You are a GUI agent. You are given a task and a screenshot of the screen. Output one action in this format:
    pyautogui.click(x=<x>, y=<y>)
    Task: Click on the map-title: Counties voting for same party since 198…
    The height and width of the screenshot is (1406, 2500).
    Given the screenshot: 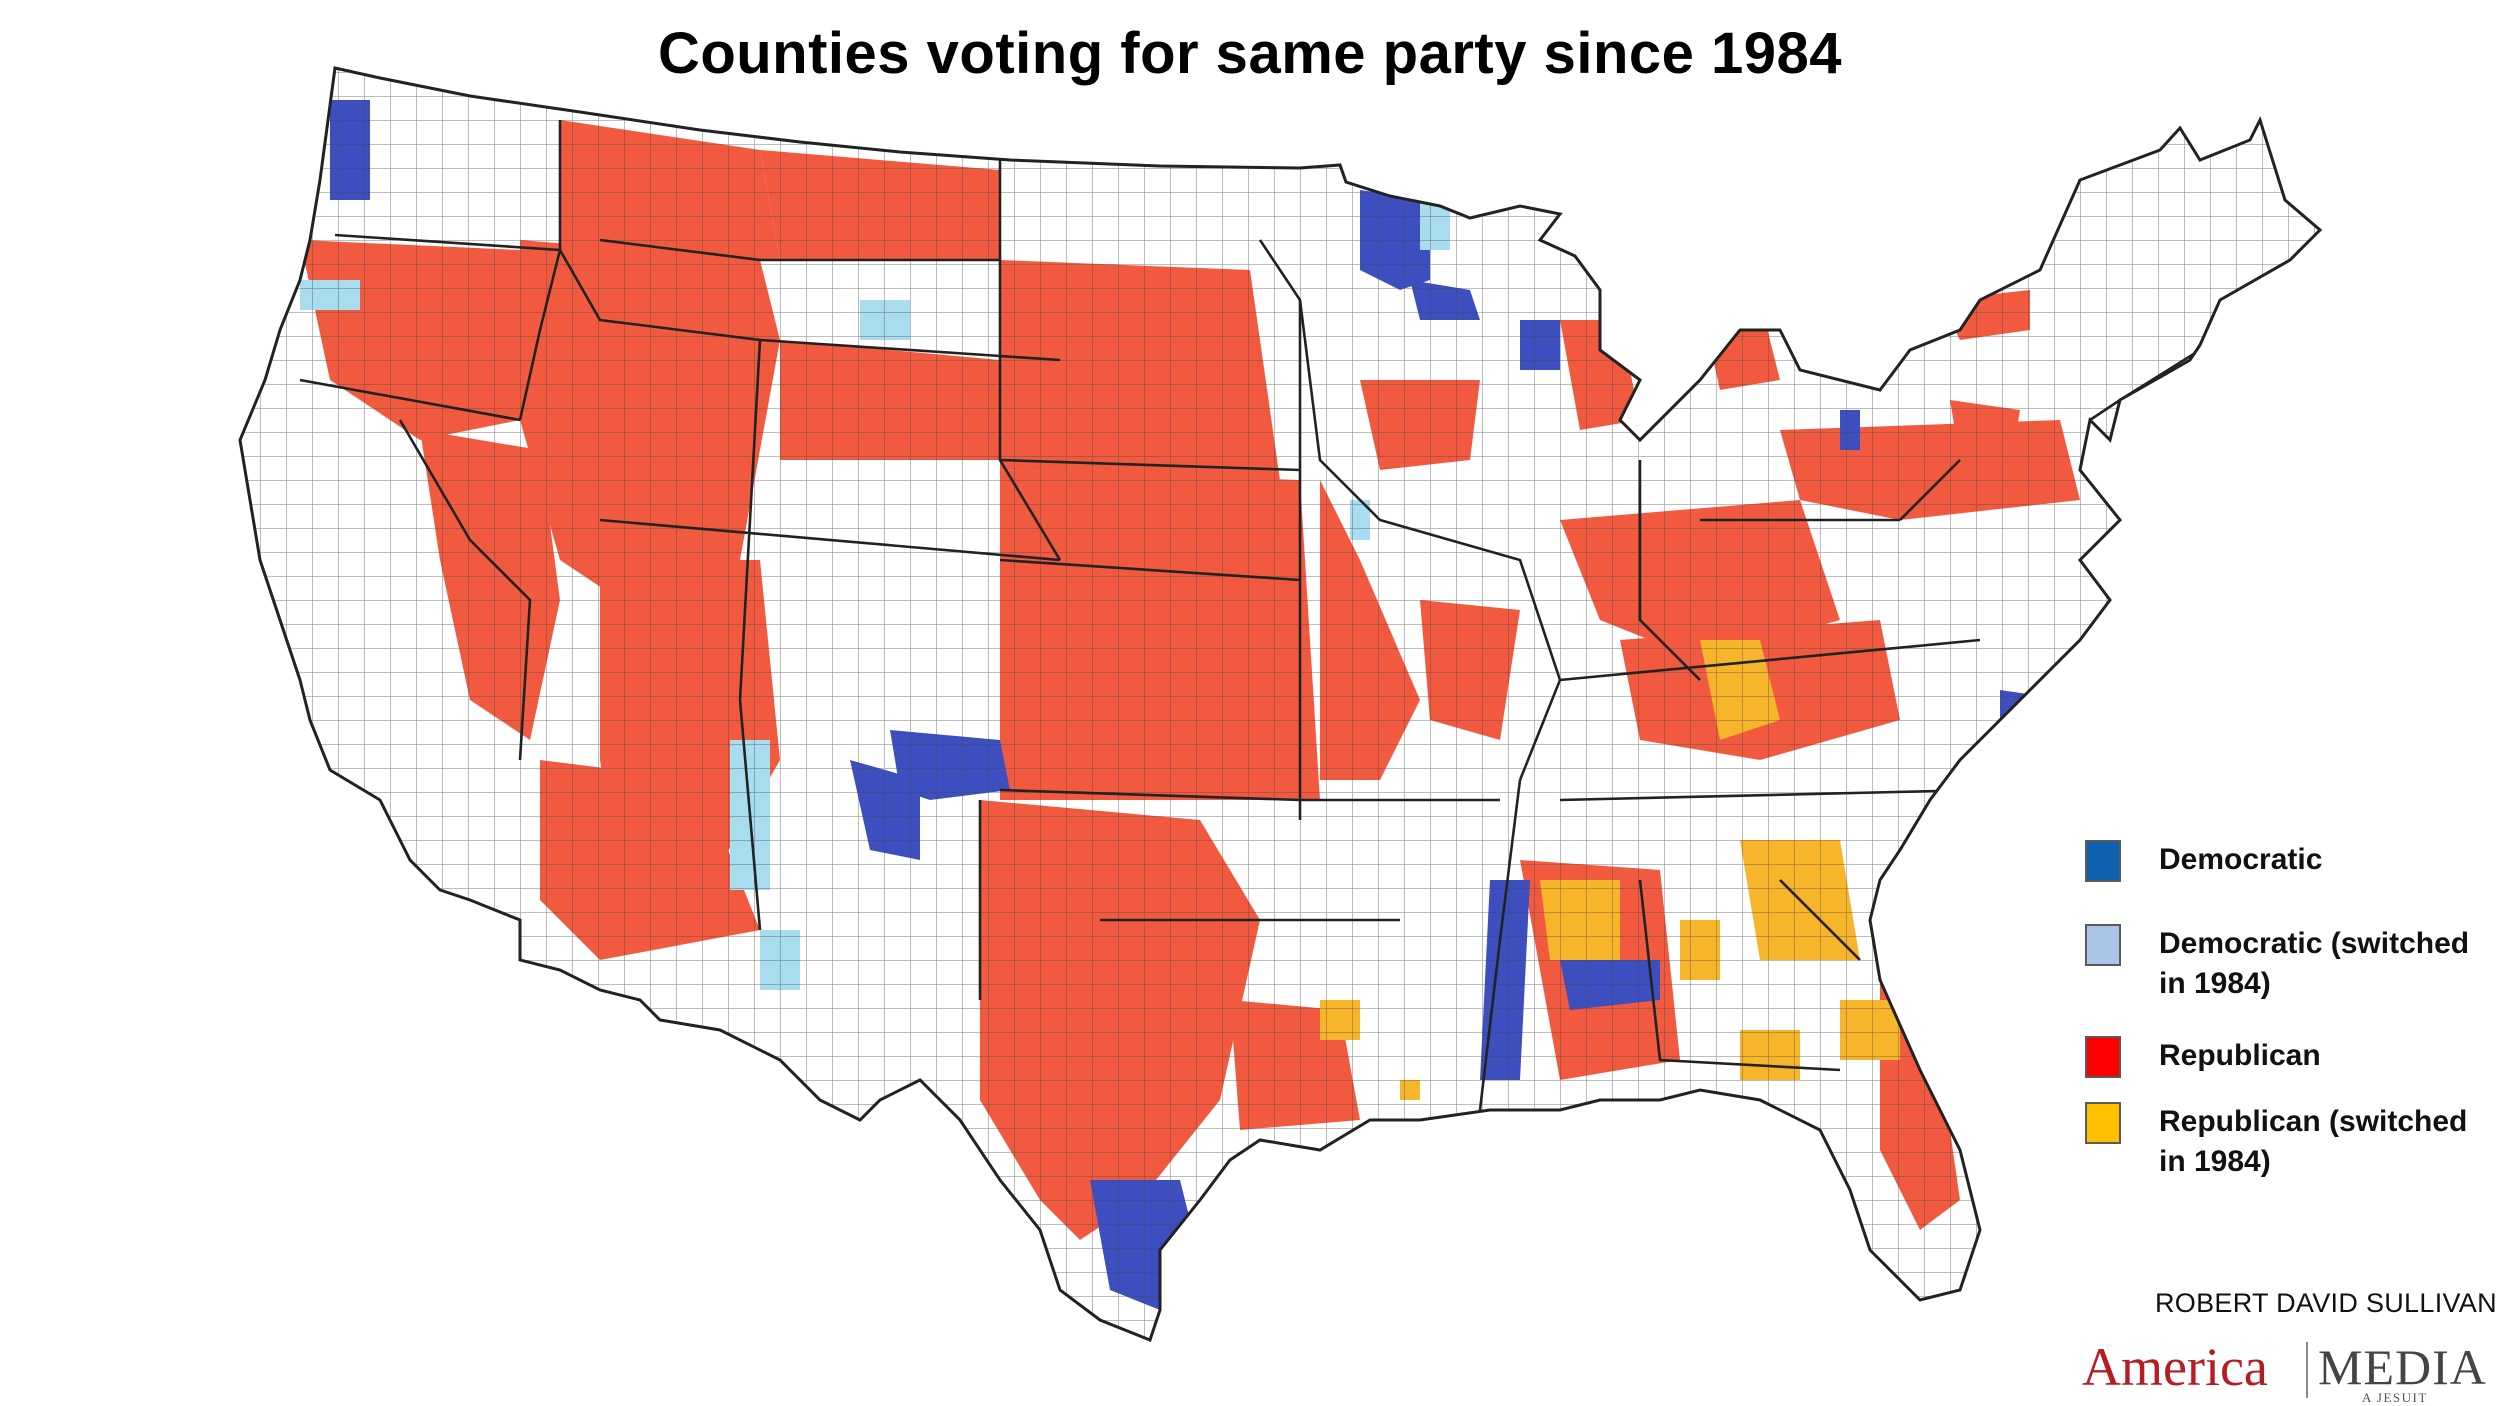 What is the action you would take?
    pyautogui.click(x=1250, y=53)
    